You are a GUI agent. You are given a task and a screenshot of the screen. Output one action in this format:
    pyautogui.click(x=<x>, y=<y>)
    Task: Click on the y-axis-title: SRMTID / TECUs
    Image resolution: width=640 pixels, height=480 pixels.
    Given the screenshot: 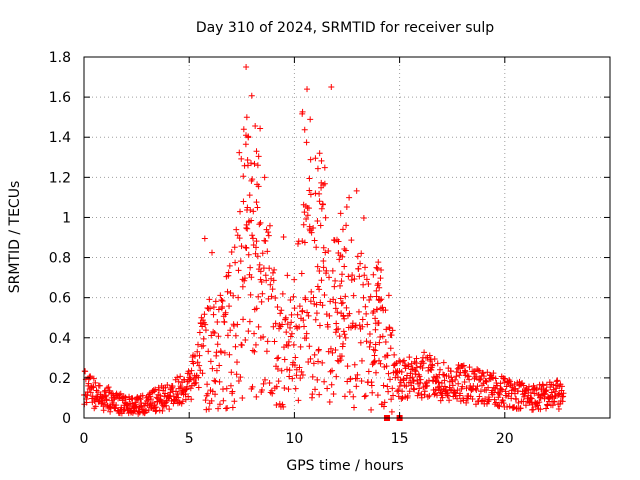 What is the action you would take?
    pyautogui.click(x=15, y=237)
    